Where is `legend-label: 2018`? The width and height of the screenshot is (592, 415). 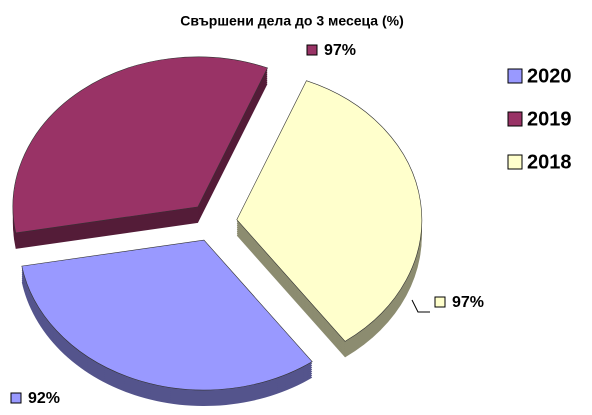
legend-label: 2018 is located at coordinates (549, 162).